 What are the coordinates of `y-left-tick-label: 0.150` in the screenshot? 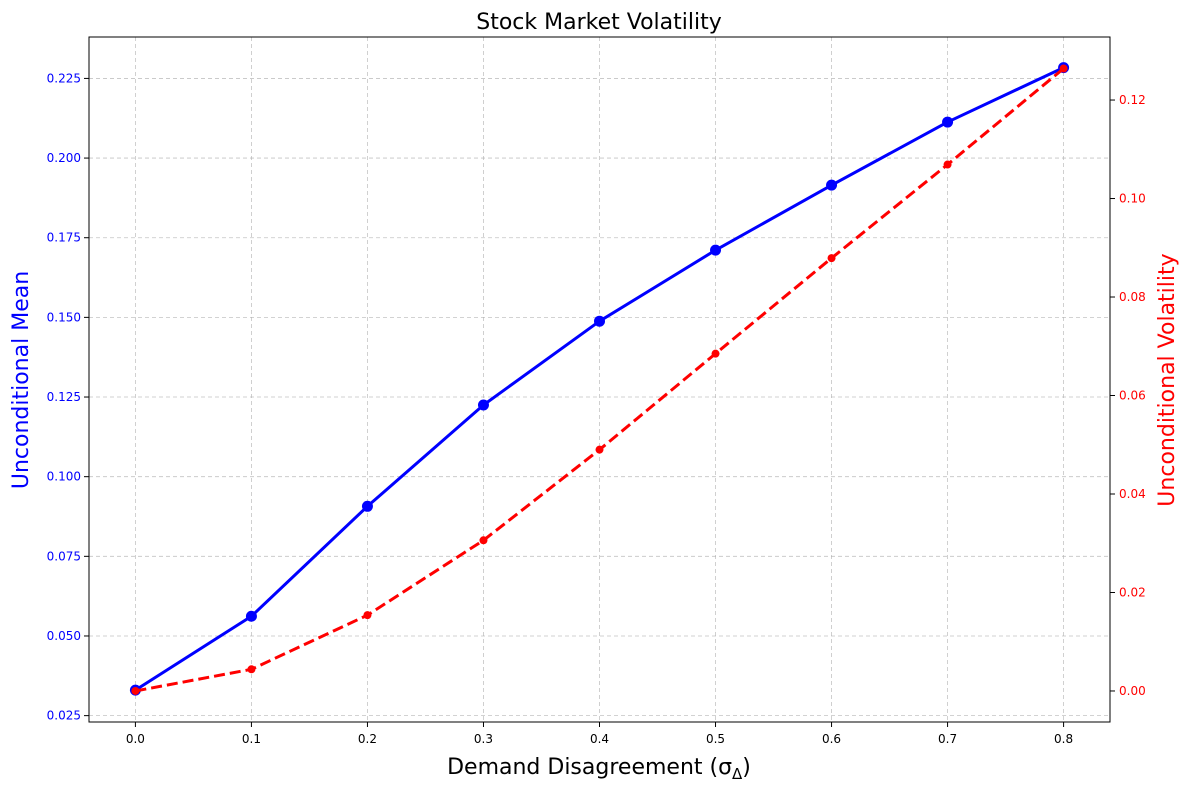 It's located at (64, 317).